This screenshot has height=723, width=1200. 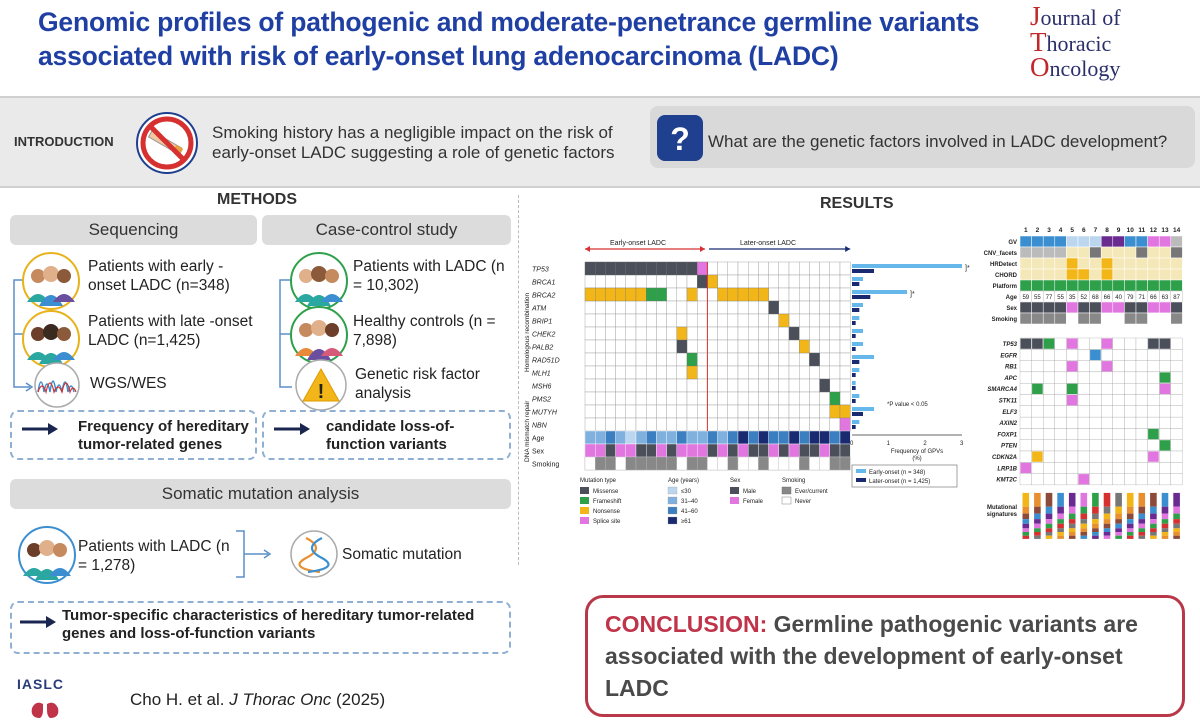 What do you see at coordinates (889, 444) in the screenshot?
I see `axis-tick: 1` at bounding box center [889, 444].